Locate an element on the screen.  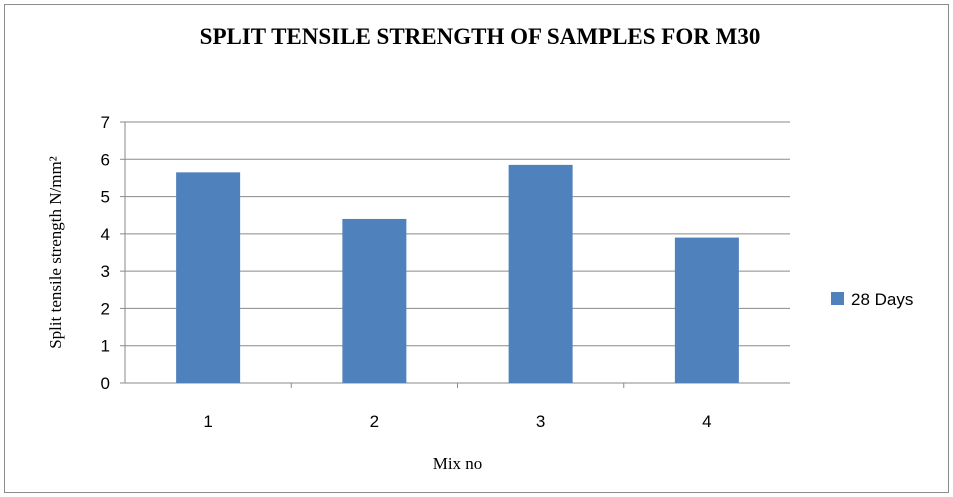
x-tick-label: 2 is located at coordinates (374, 421).